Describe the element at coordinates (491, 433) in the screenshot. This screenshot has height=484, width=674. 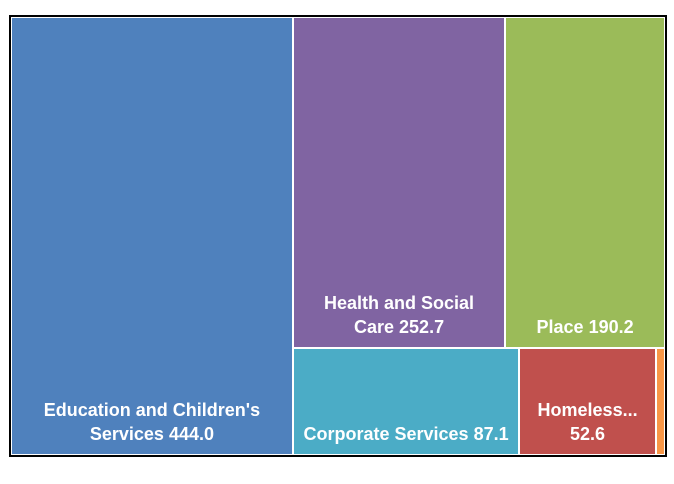
I see `cell-value: 87.1` at that location.